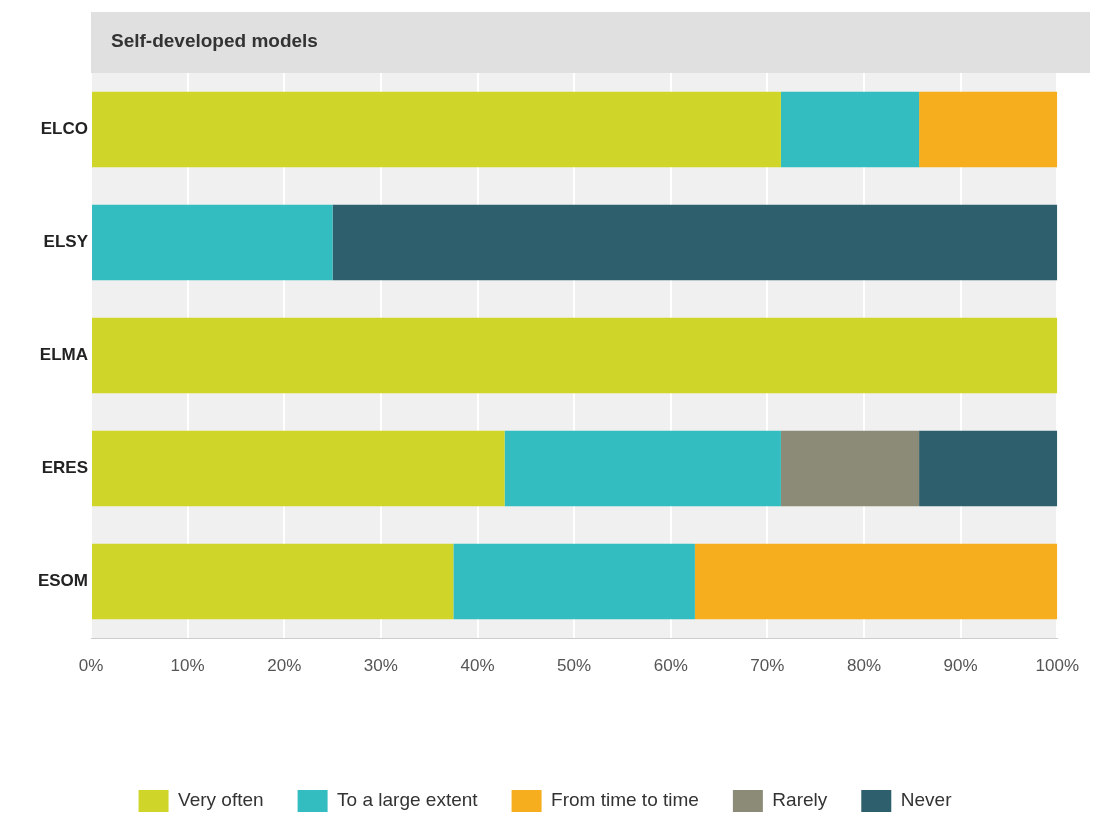  What do you see at coordinates (1057, 665) in the screenshot?
I see `x-tick-label: 100%` at bounding box center [1057, 665].